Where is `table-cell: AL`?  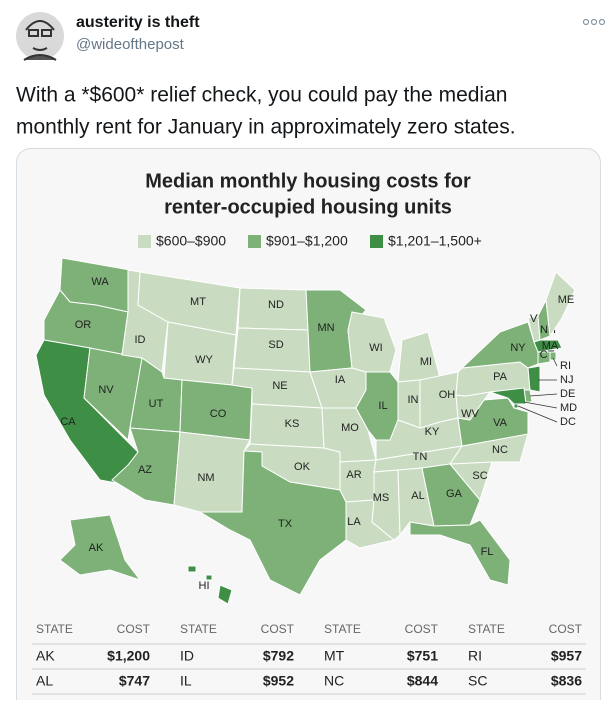
table-cell: AL is located at coordinates (44, 681).